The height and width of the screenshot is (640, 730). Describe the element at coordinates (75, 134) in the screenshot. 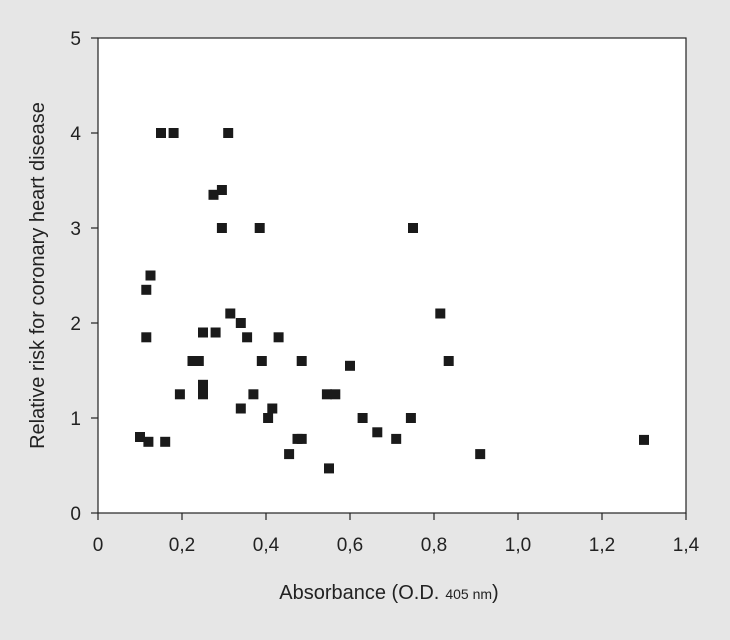

I see `y-tick-label: 4` at that location.